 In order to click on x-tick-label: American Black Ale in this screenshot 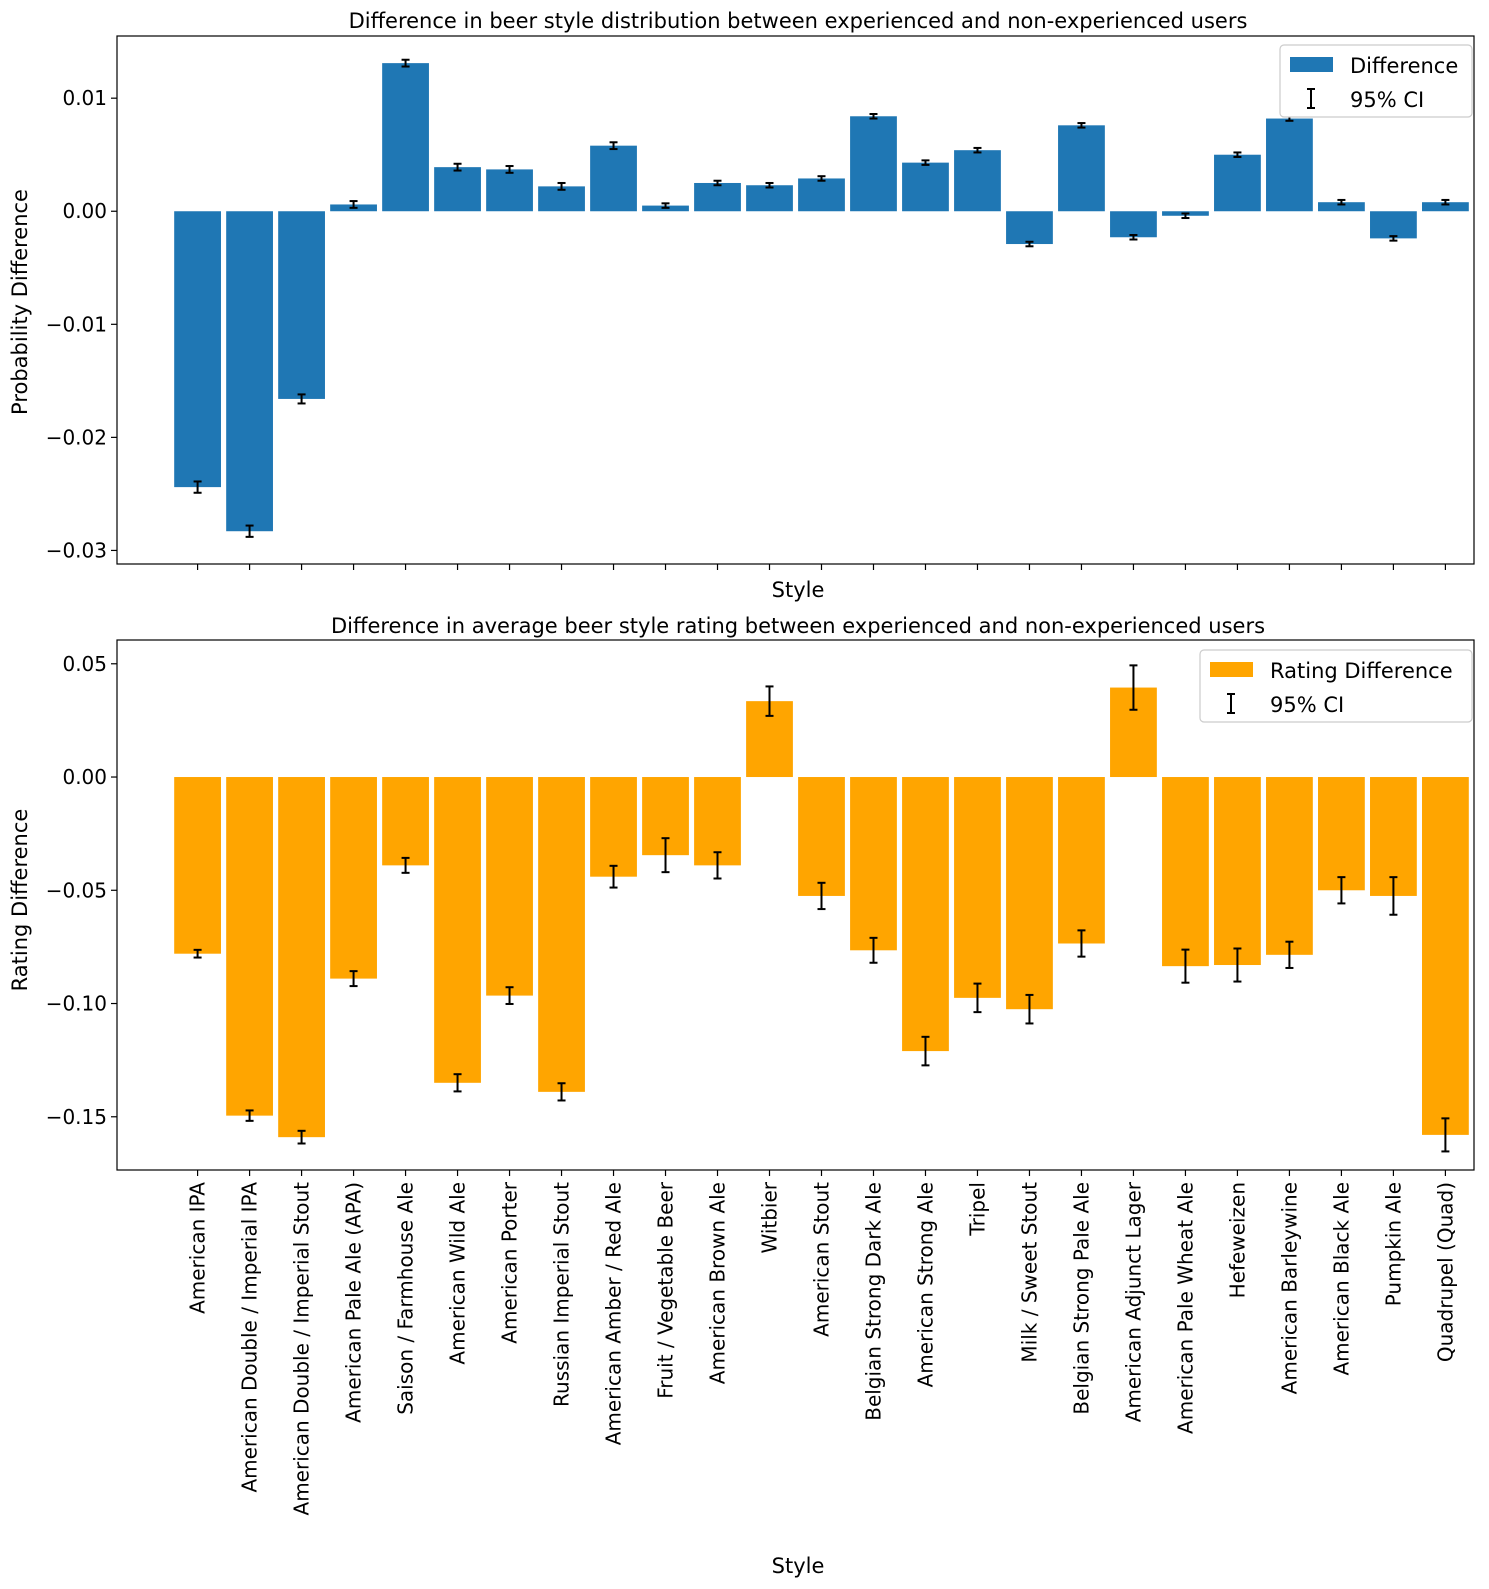, I will do `click(1341, 1279)`.